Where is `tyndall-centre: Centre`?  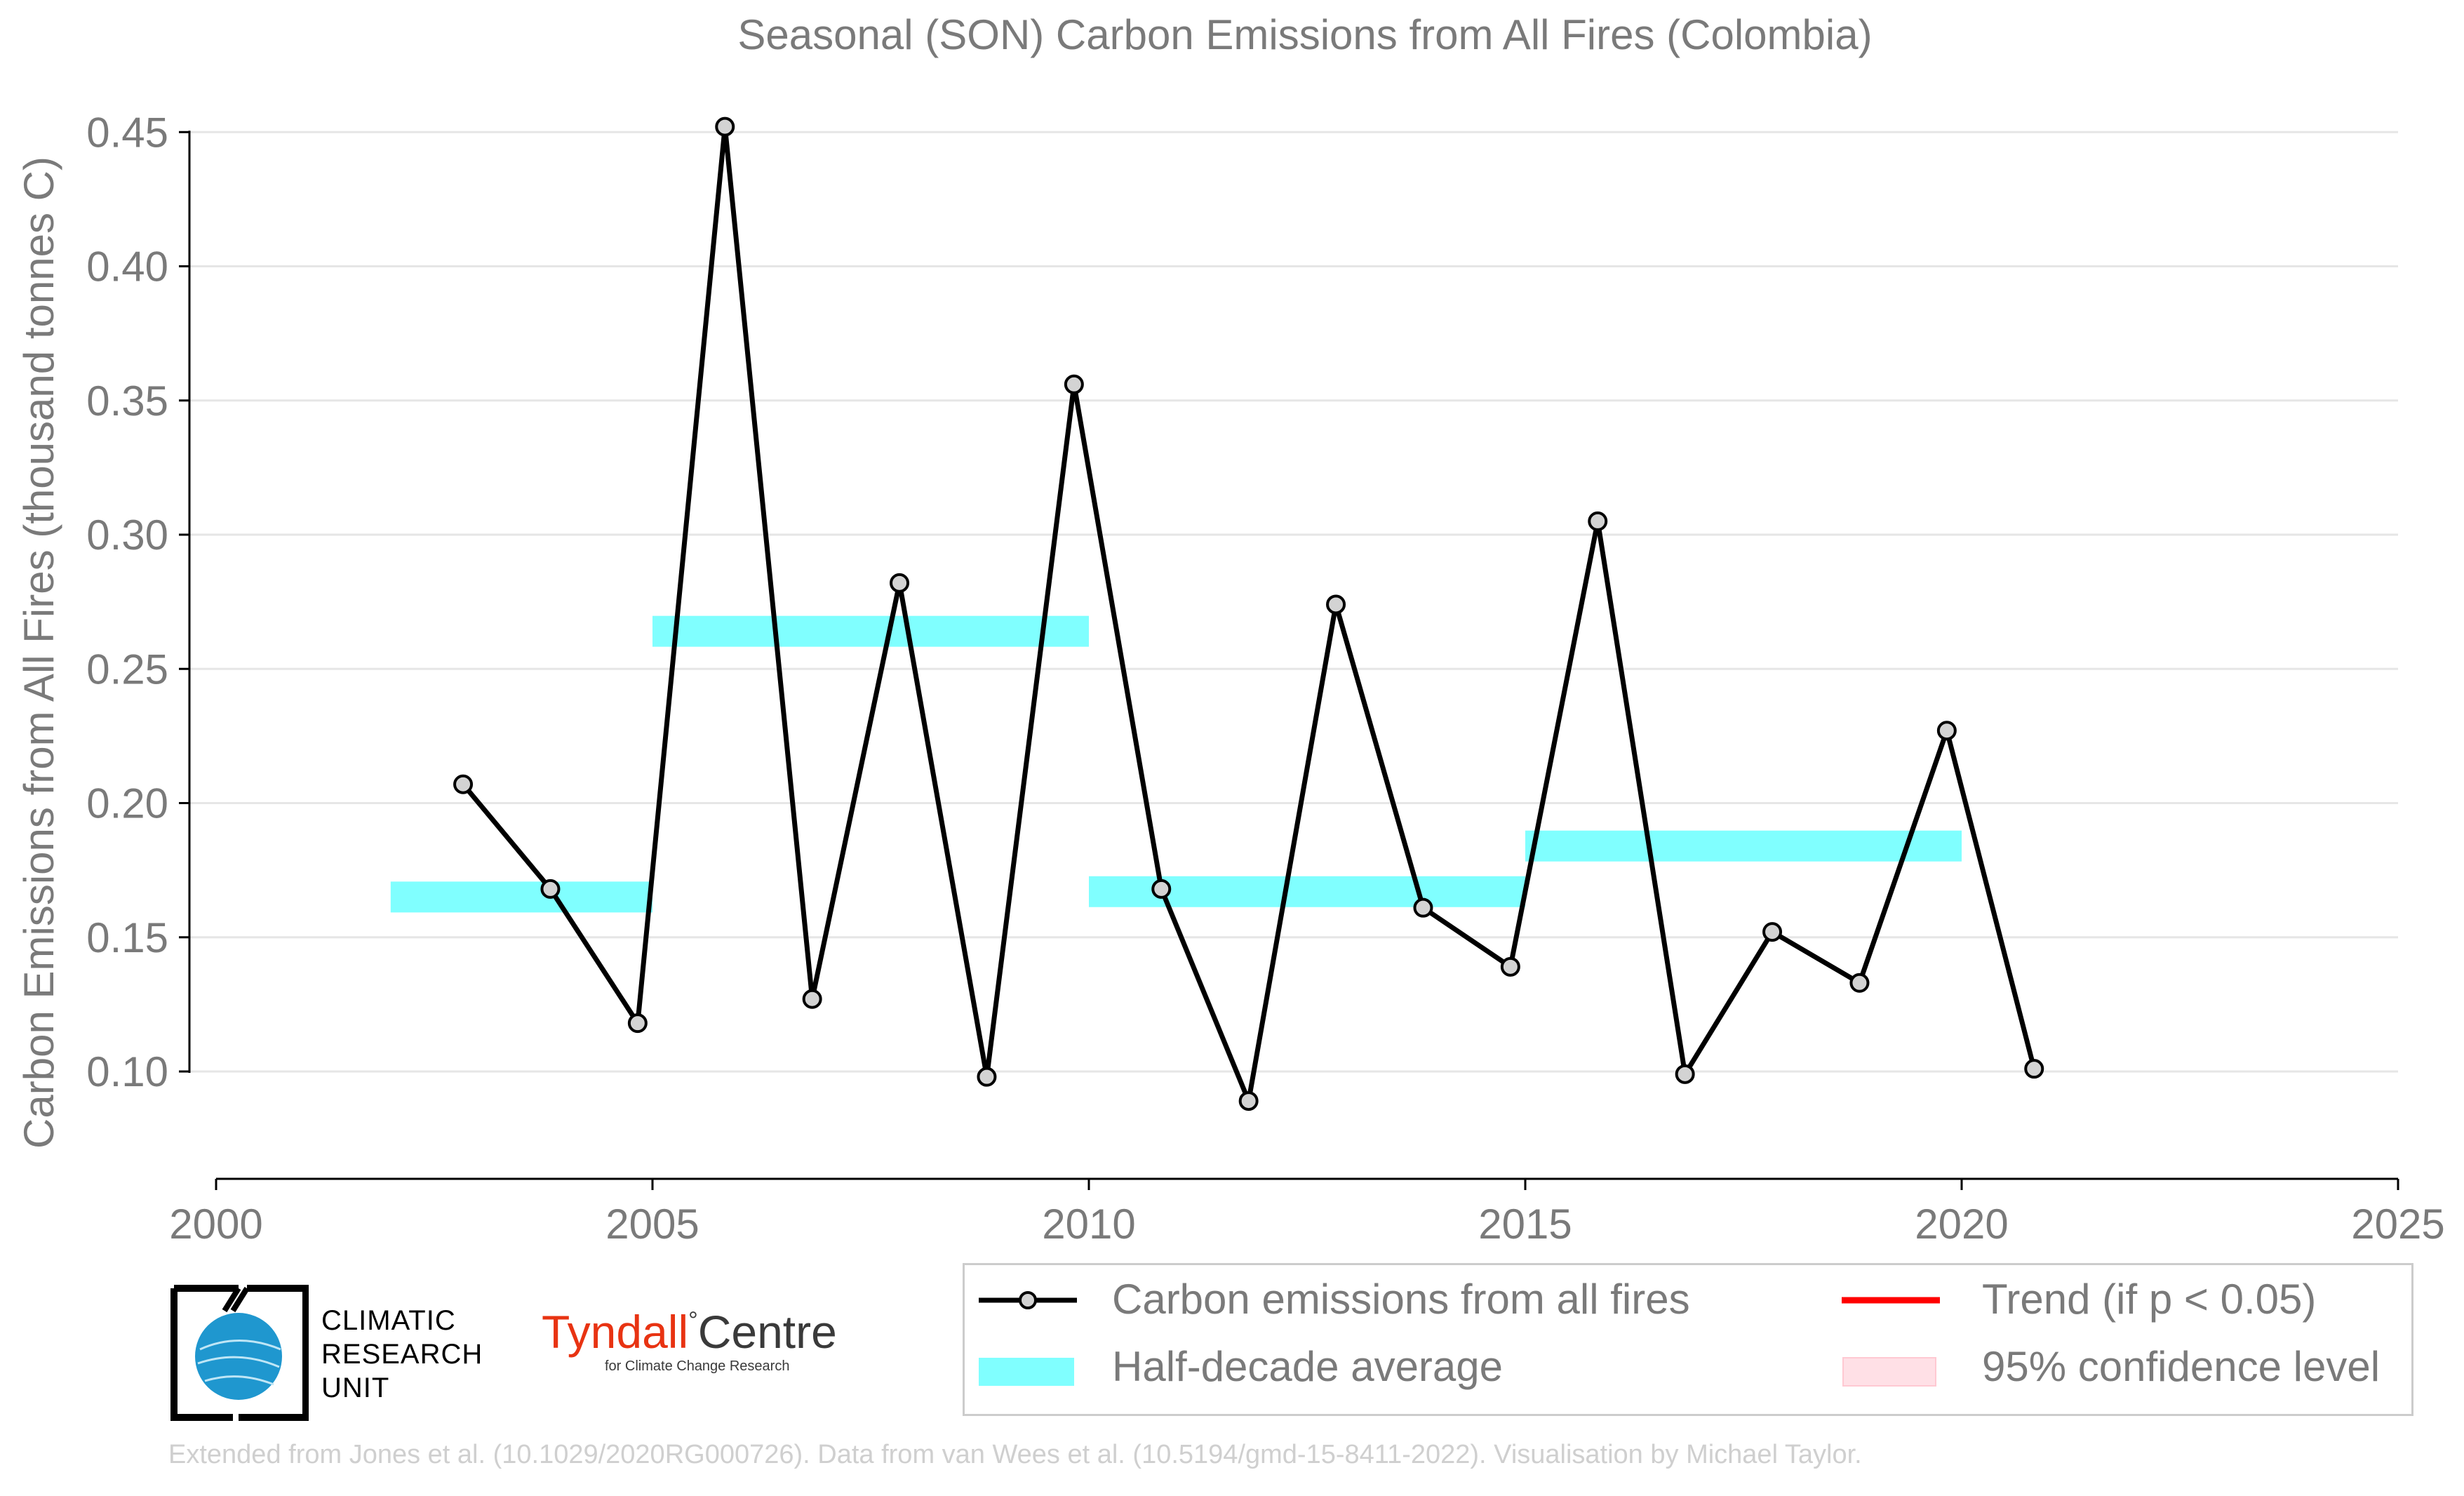 tyndall-centre: Centre is located at coordinates (767, 1332).